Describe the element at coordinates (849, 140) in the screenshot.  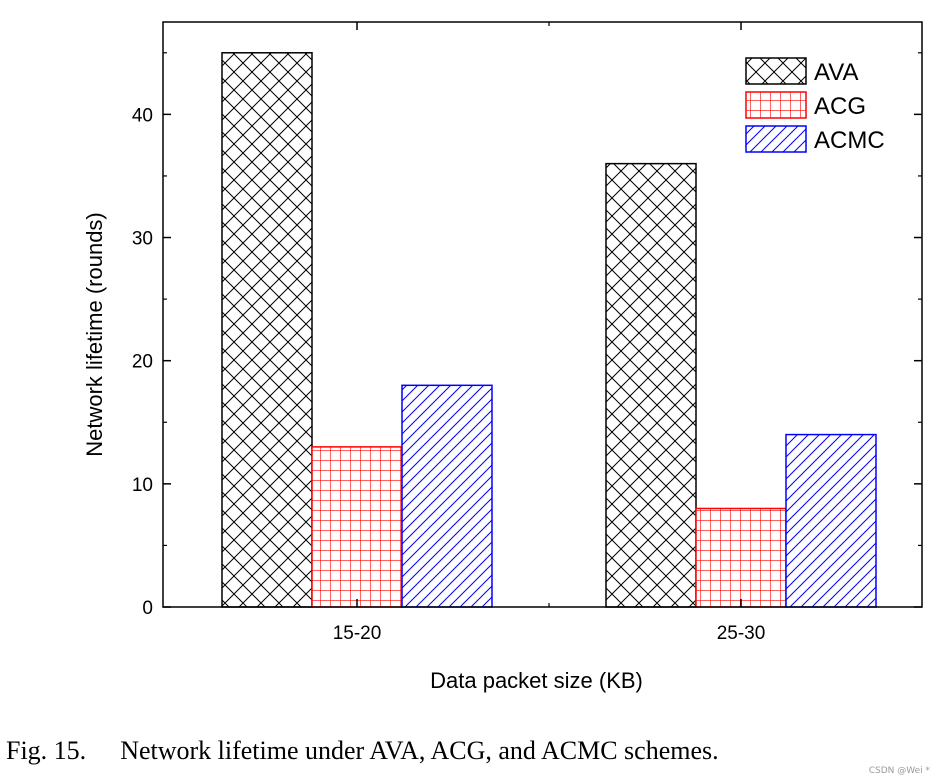
I see `legend-label-acmc: ACMC` at that location.